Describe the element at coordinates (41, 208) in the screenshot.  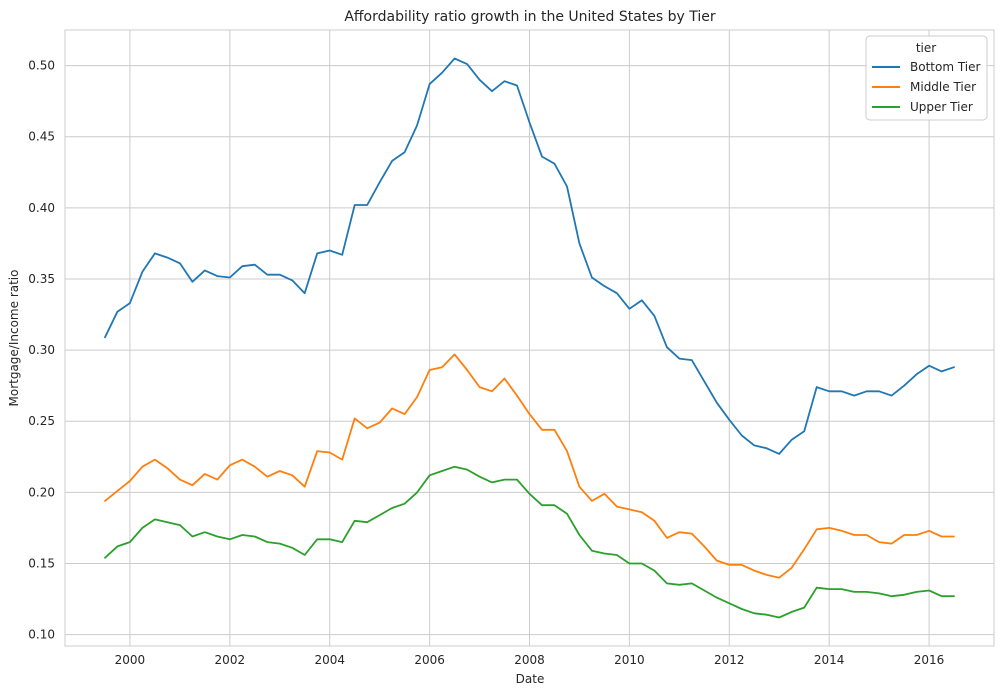
I see `y-tick-label: 0.40` at that location.